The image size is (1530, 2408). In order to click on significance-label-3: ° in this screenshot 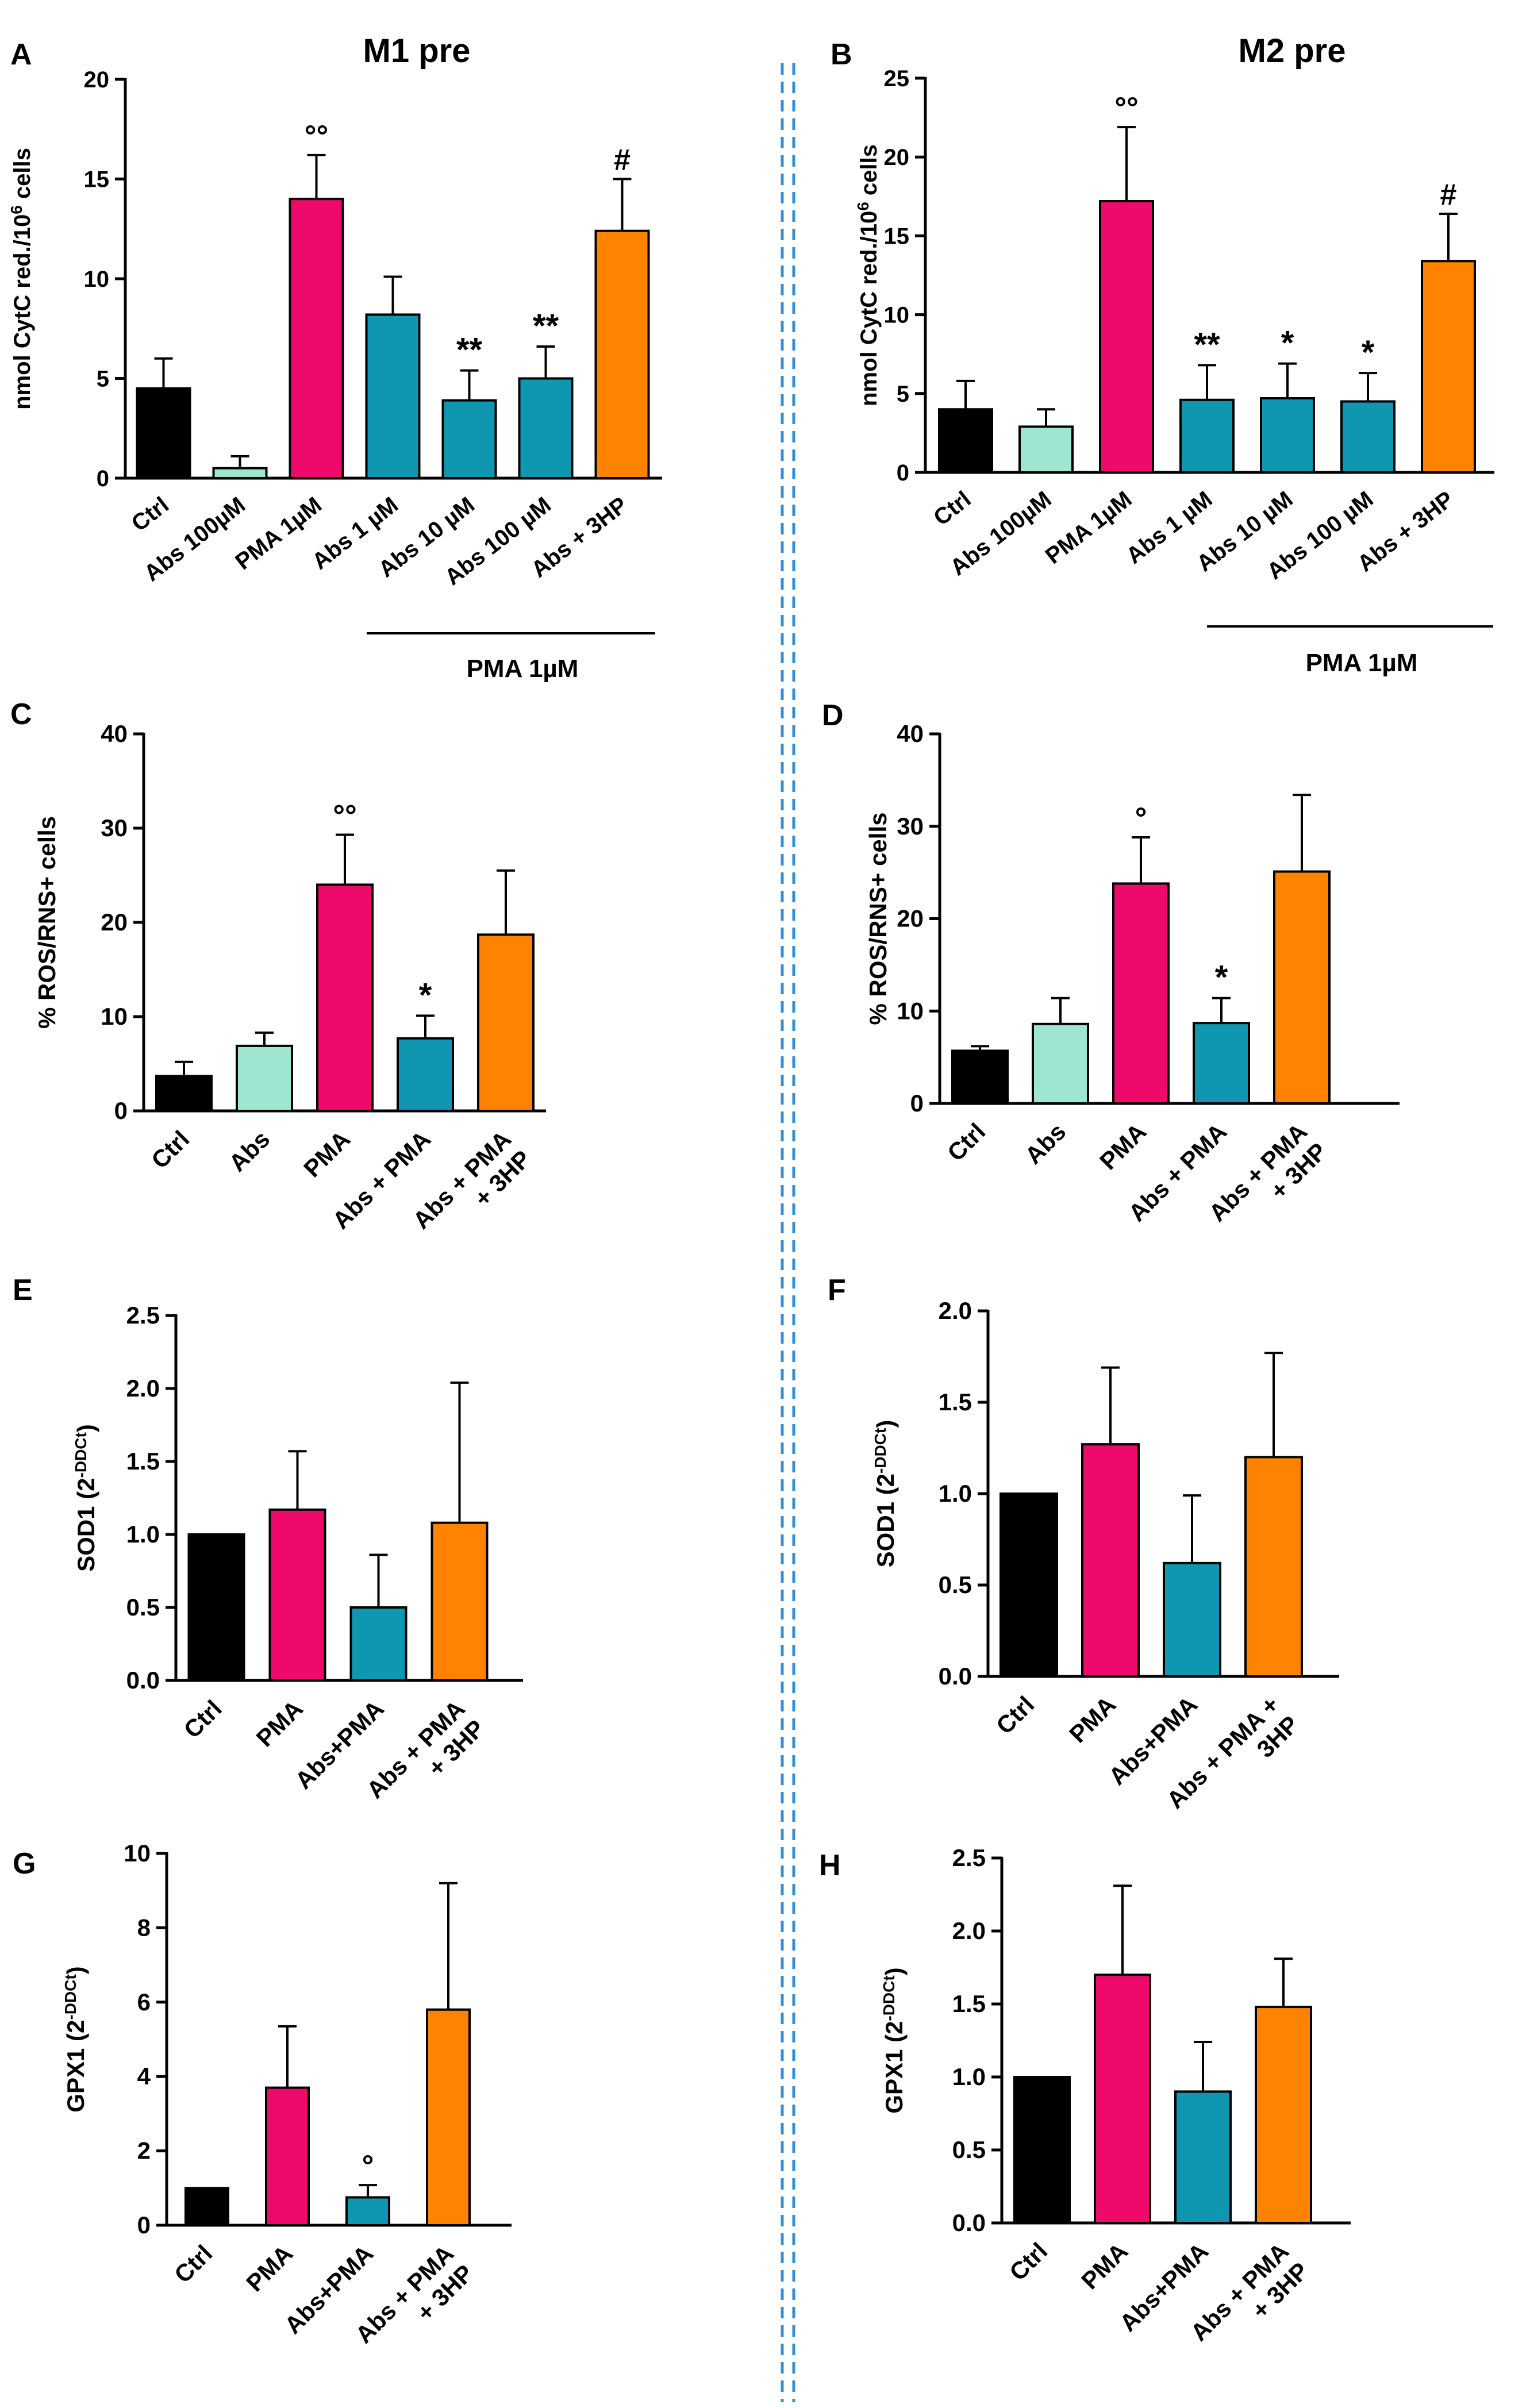, I will do `click(1141, 818)`.